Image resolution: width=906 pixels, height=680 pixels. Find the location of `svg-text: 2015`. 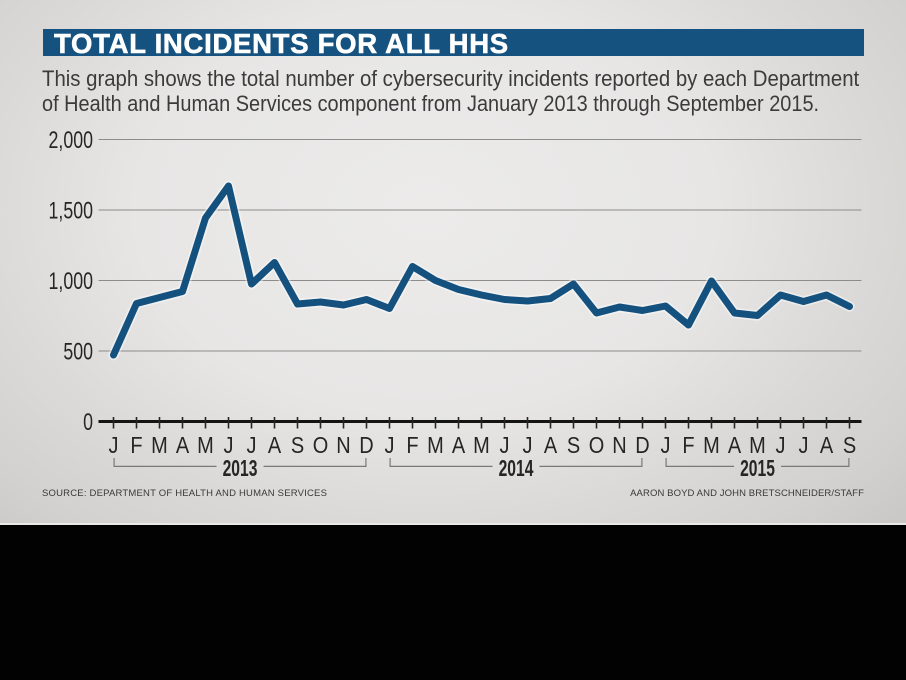

svg-text: 2015 is located at coordinates (757, 469).